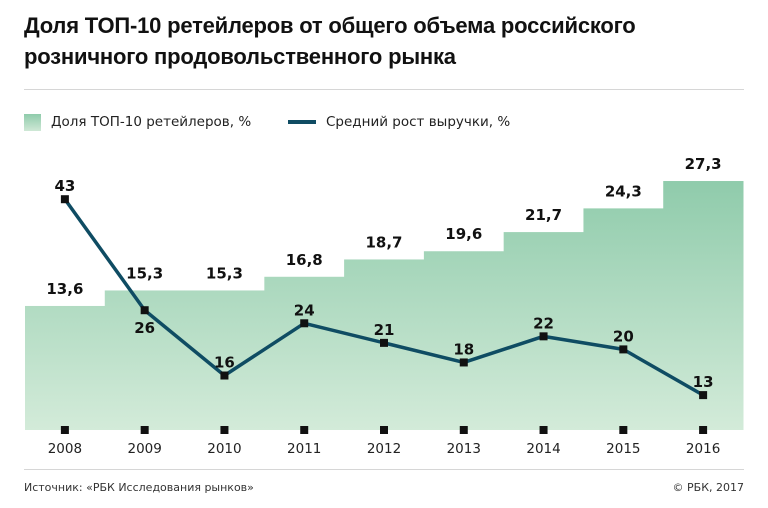  I want to click on line-point-2013, so click(463, 362).